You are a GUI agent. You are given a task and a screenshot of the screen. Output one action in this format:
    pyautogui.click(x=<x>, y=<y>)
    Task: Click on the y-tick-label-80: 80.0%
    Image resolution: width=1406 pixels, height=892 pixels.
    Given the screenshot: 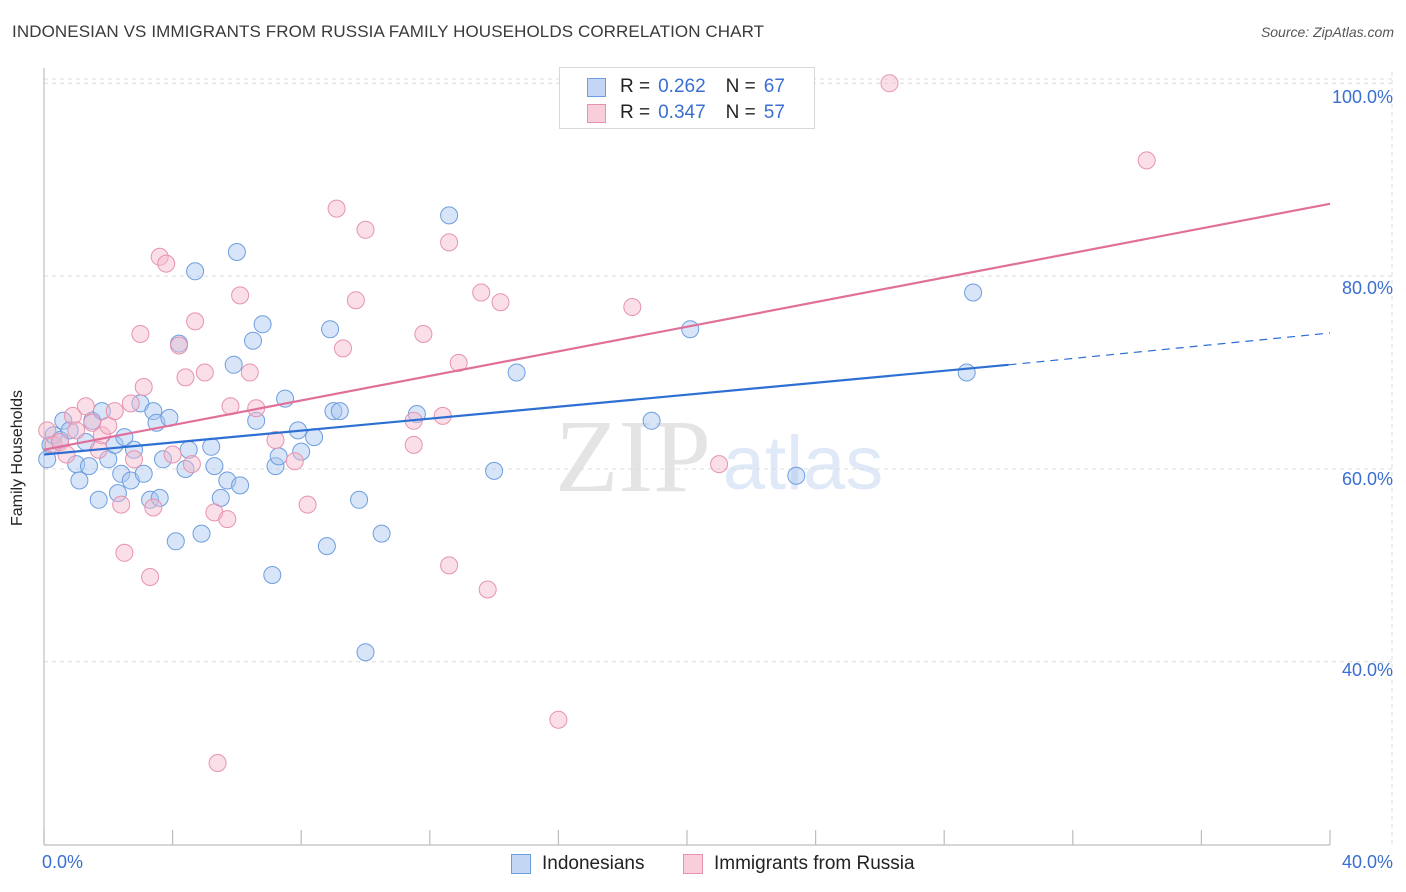 What is the action you would take?
    pyautogui.click(x=1367, y=288)
    